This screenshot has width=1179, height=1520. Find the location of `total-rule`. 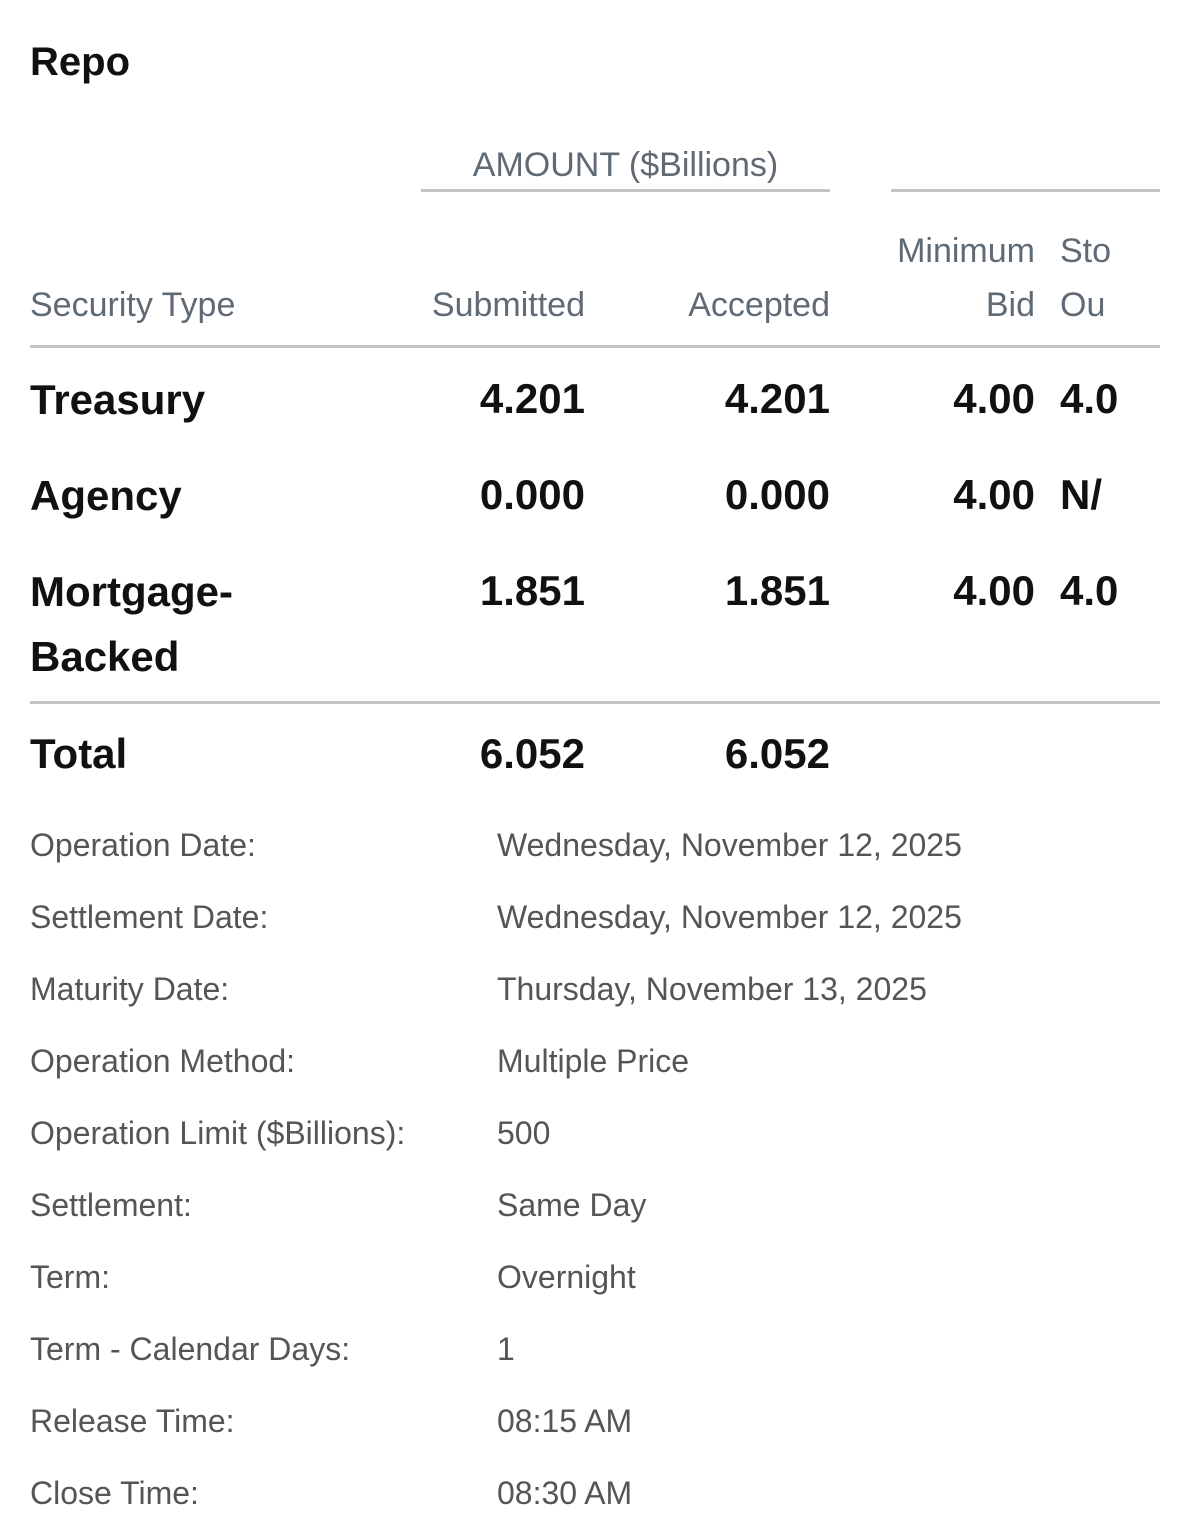

total-rule is located at coordinates (595, 702).